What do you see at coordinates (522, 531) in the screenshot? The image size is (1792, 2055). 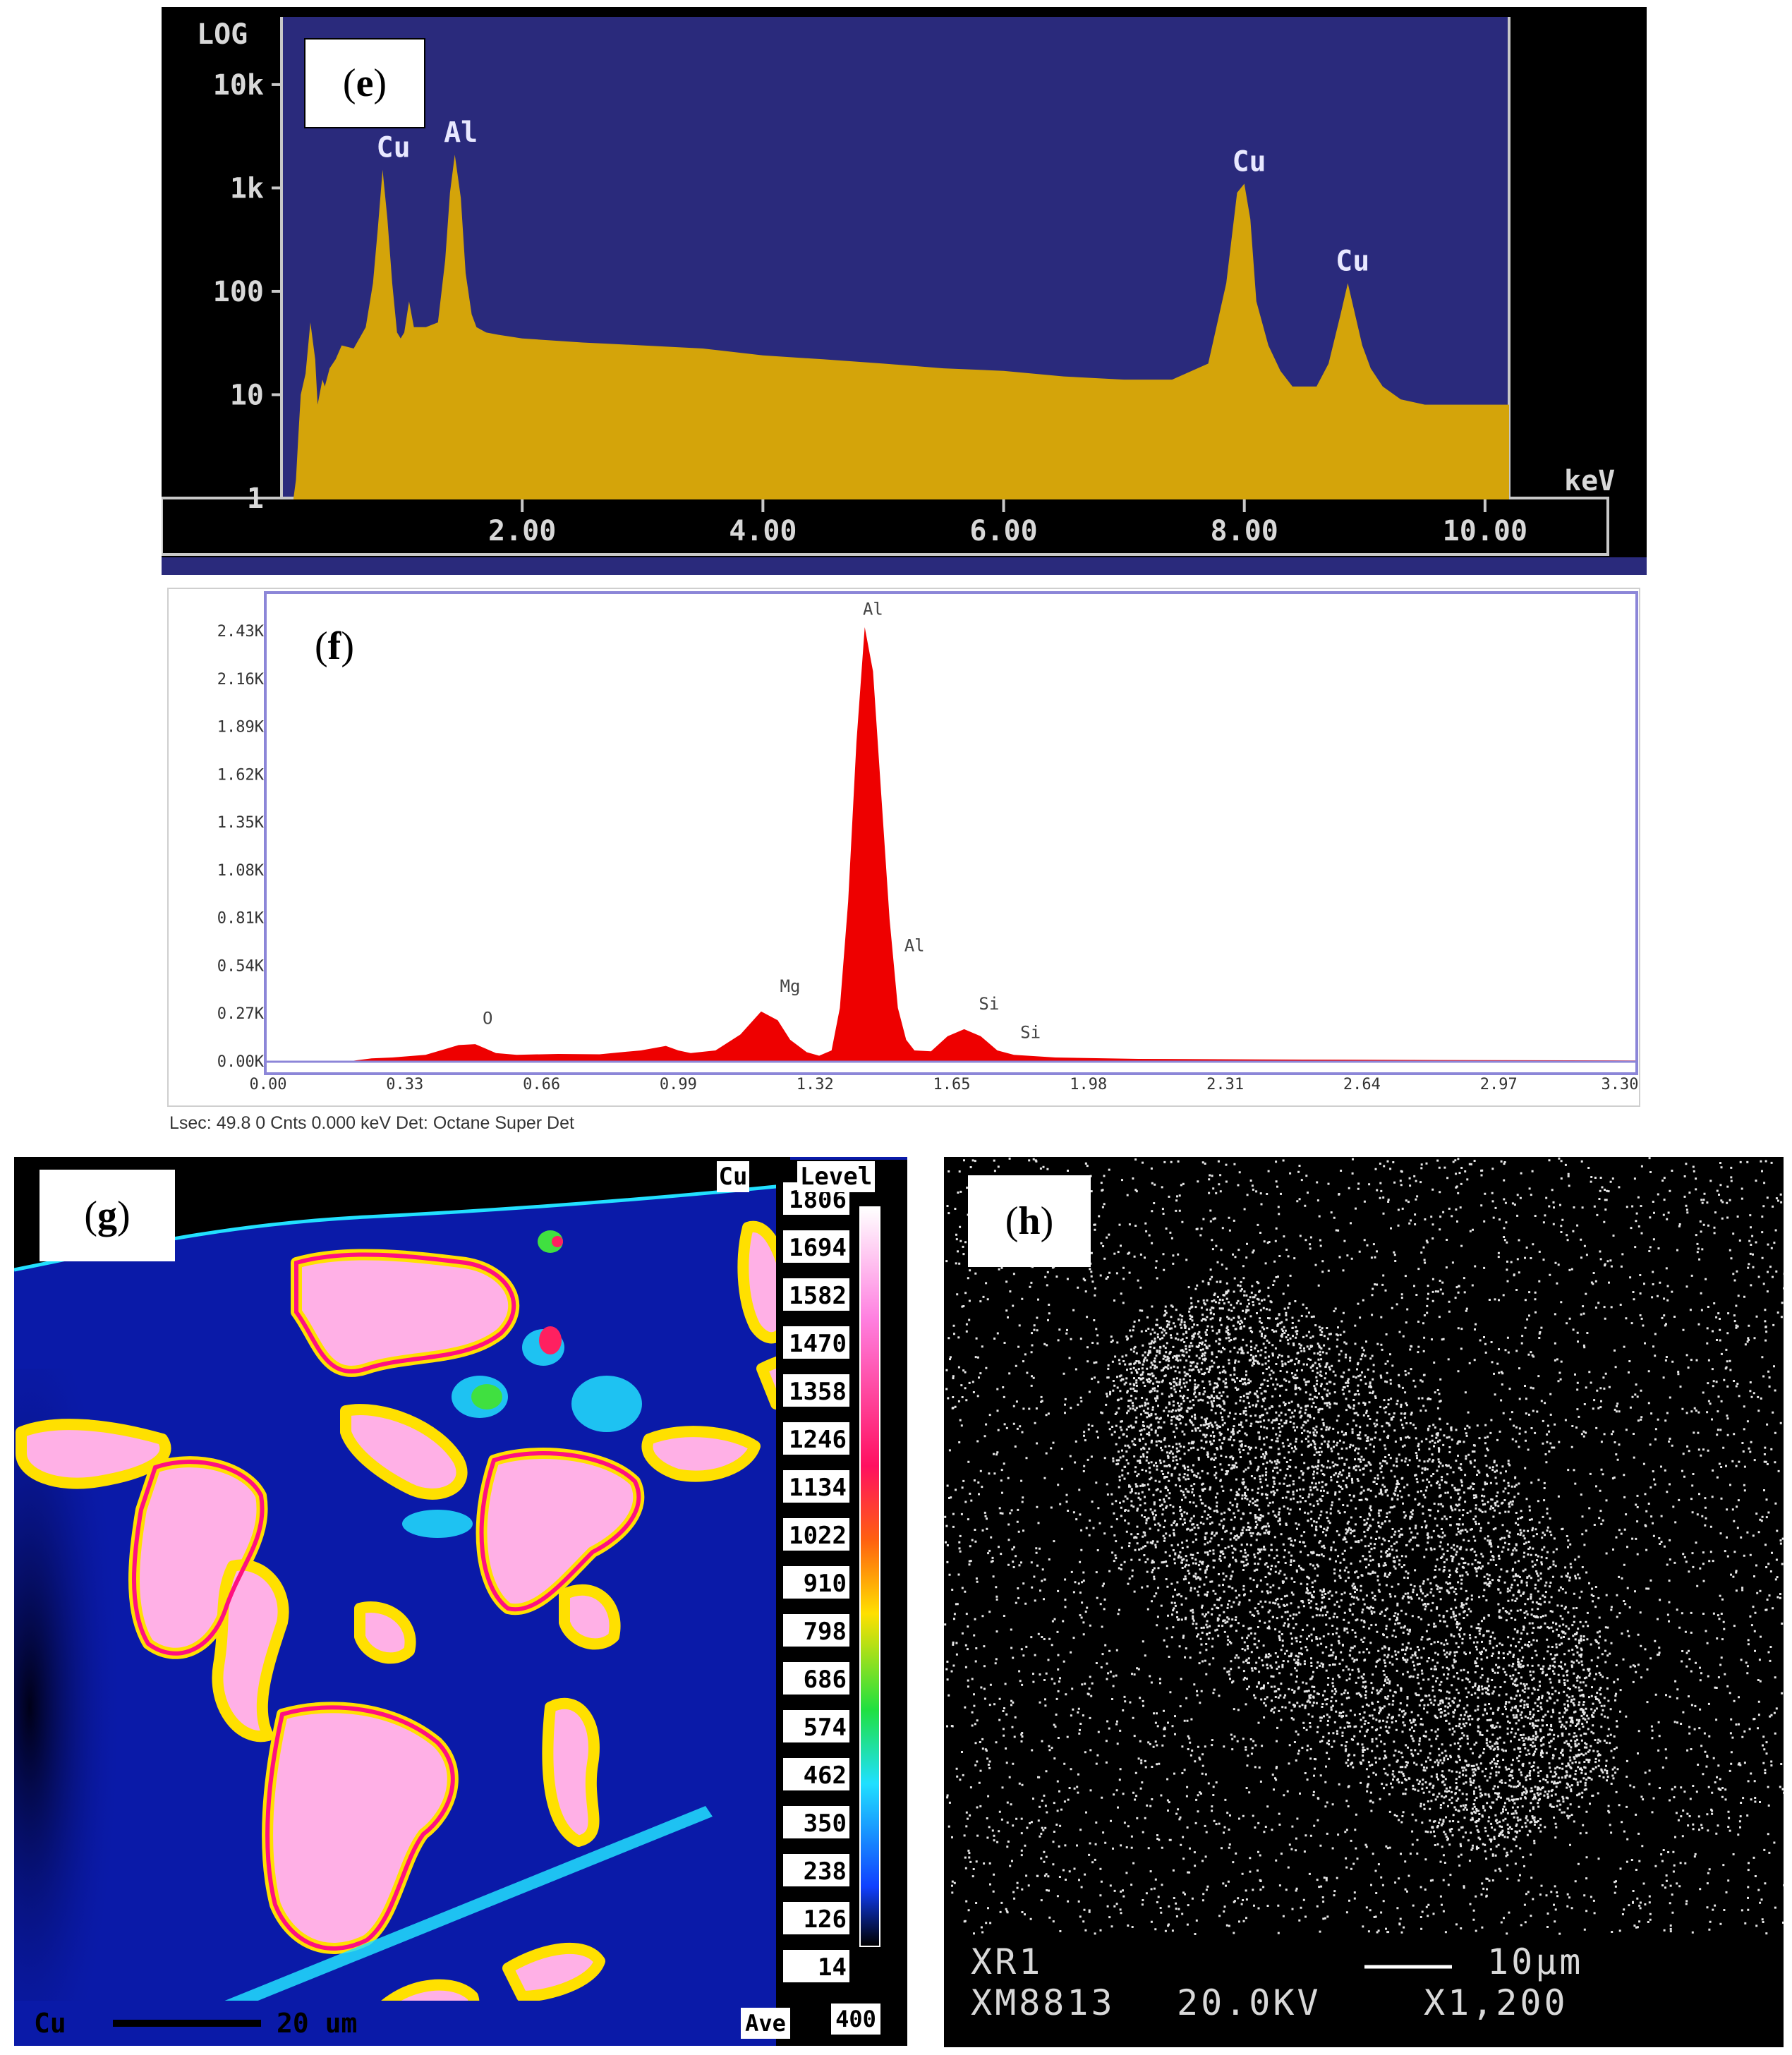 I see `x-tick-label: 2.00` at bounding box center [522, 531].